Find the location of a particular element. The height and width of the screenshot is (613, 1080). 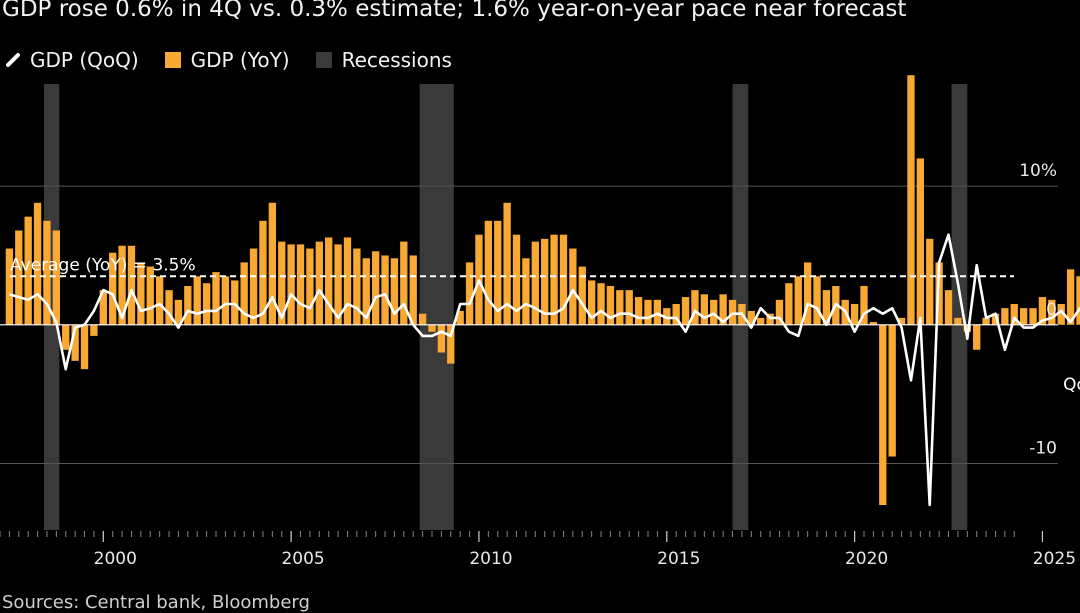

legend: GDP (QoQ) GDP (YoY) Recessions is located at coordinates (239, 60).